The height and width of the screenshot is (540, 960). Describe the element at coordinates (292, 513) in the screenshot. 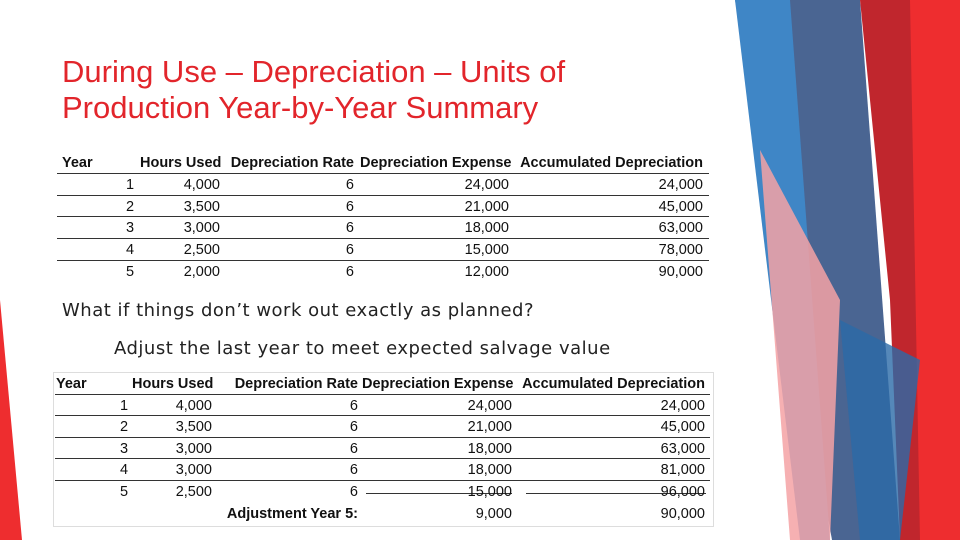

I see `adjustment-label: Adjustment Year 5:` at that location.